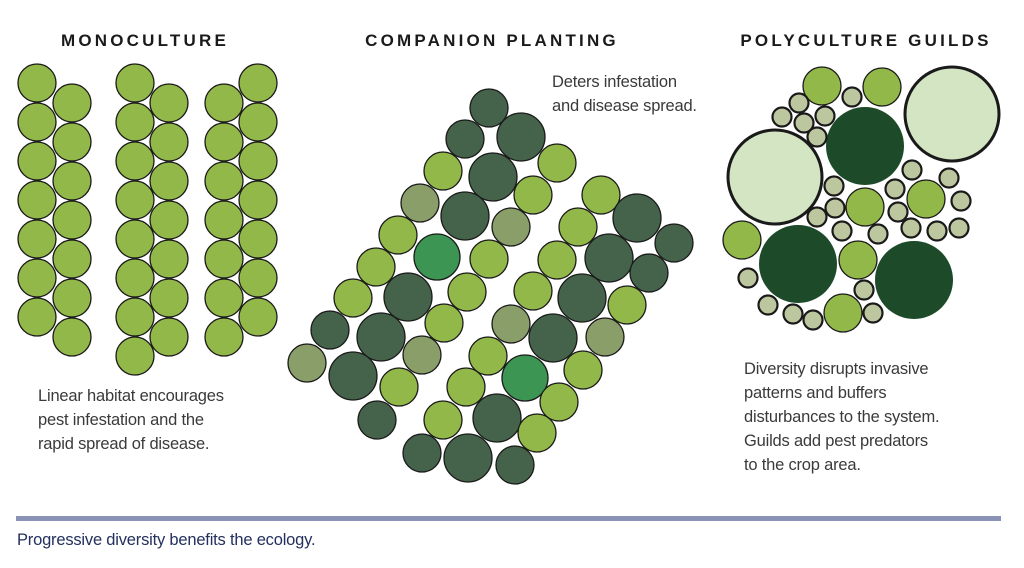  I want to click on description-line: to the crop area., so click(802, 465).